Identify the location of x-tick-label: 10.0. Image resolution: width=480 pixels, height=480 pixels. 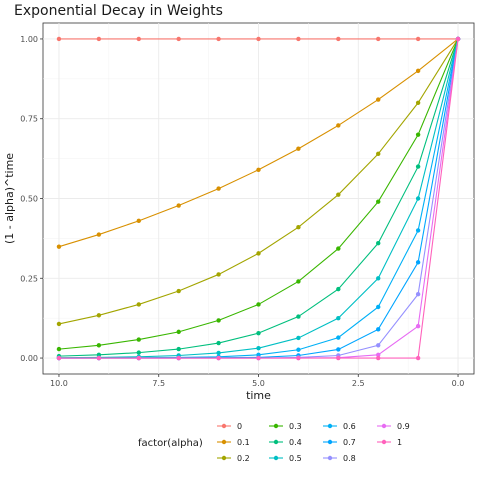
(59, 383).